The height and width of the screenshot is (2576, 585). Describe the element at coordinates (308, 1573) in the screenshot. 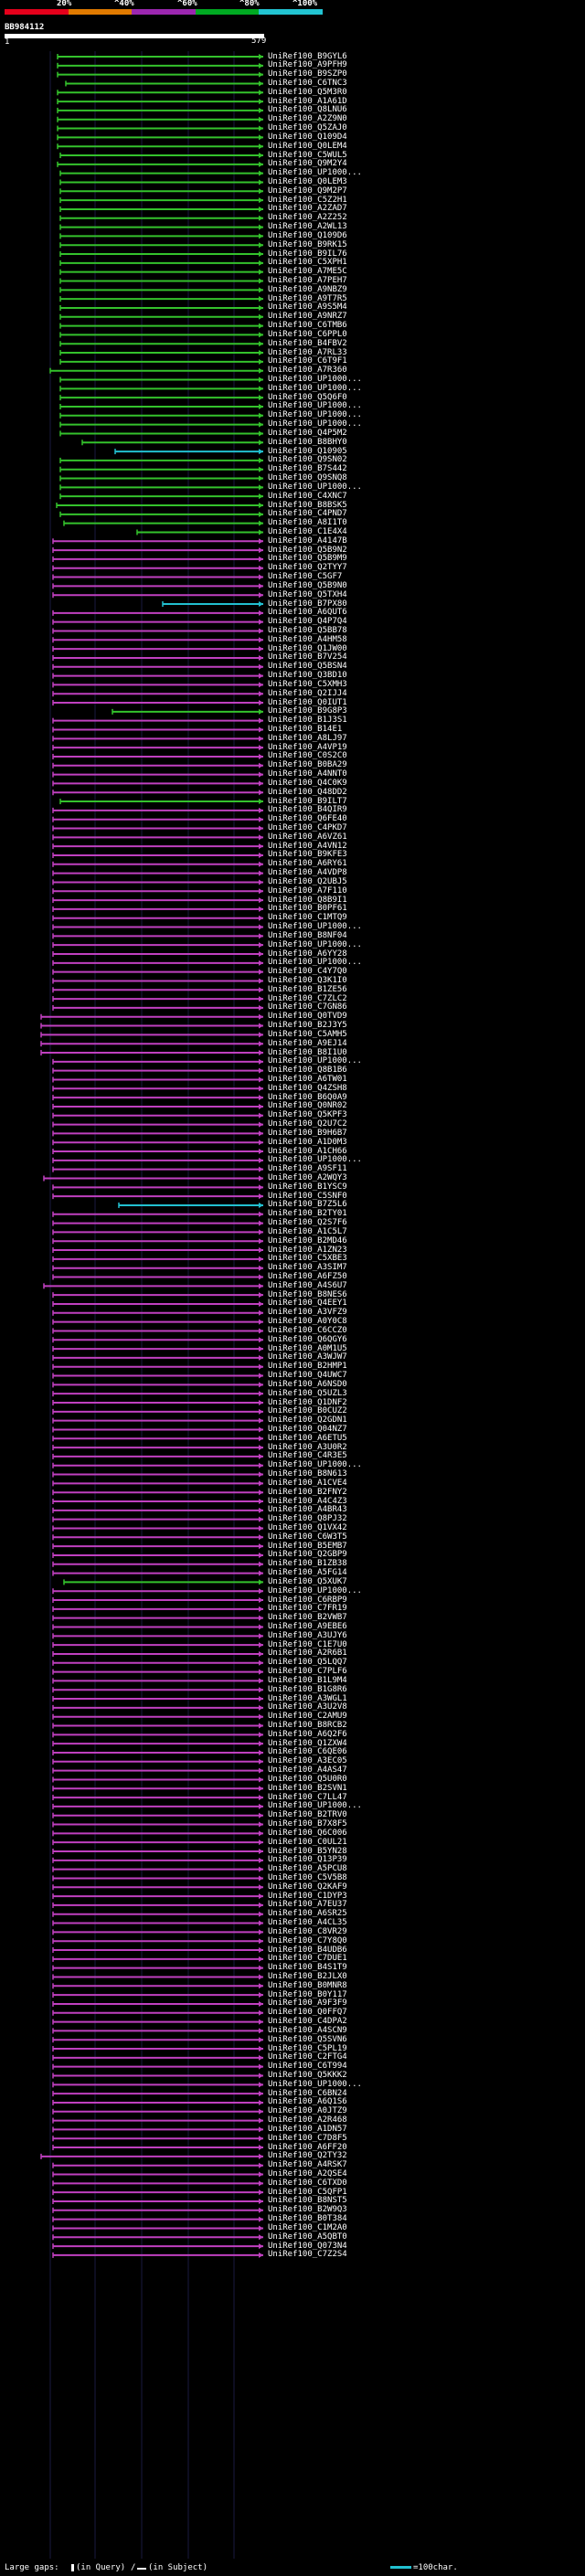

I see `hit-id-label: UniRef100_A5FG14` at that location.